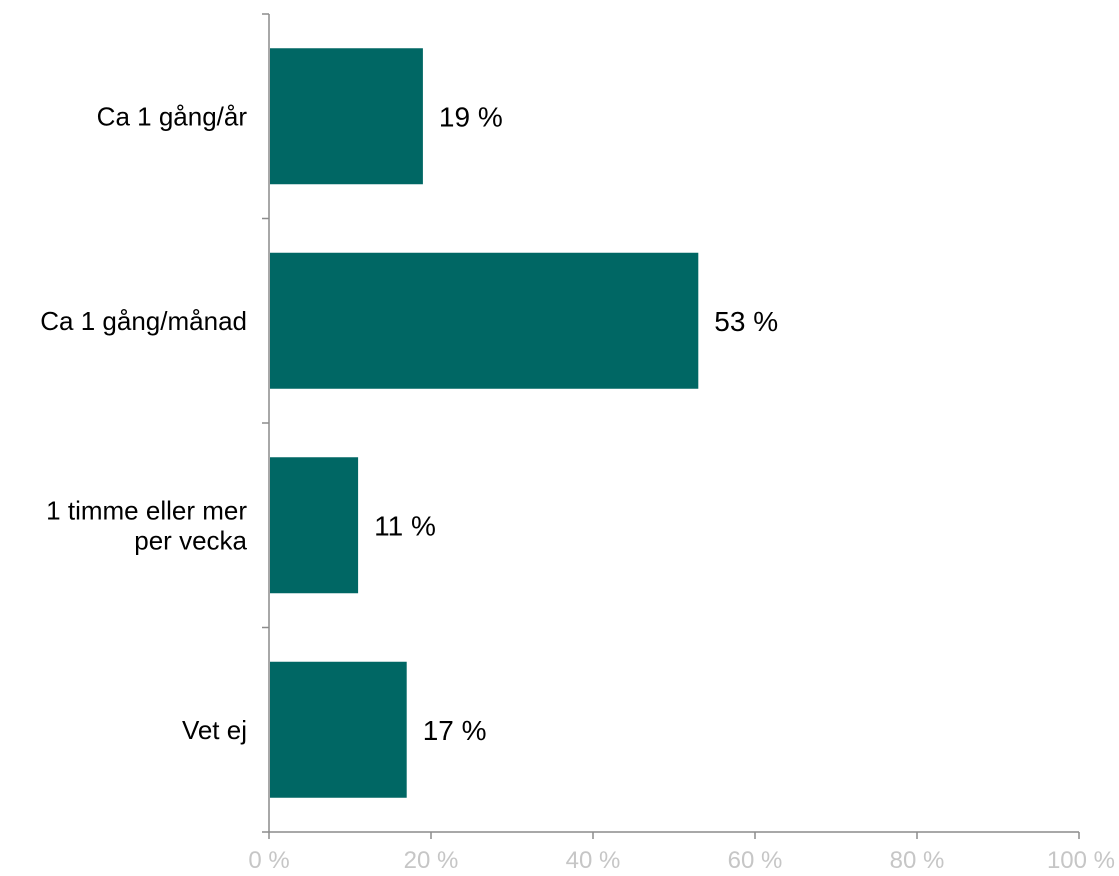 Image resolution: width=1119 pixels, height=876 pixels. Describe the element at coordinates (214, 730) in the screenshot. I see `category-label-3: Vet ej` at that location.